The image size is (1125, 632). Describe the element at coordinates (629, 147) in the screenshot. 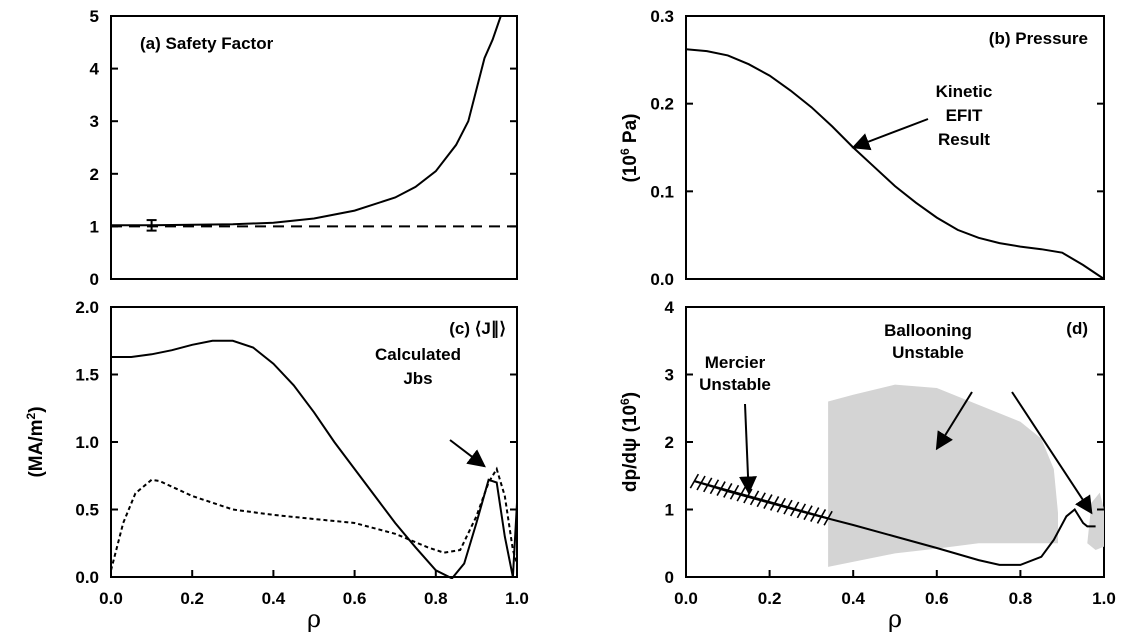

I see `panel-b-ylabel: (106 Pa)` at that location.